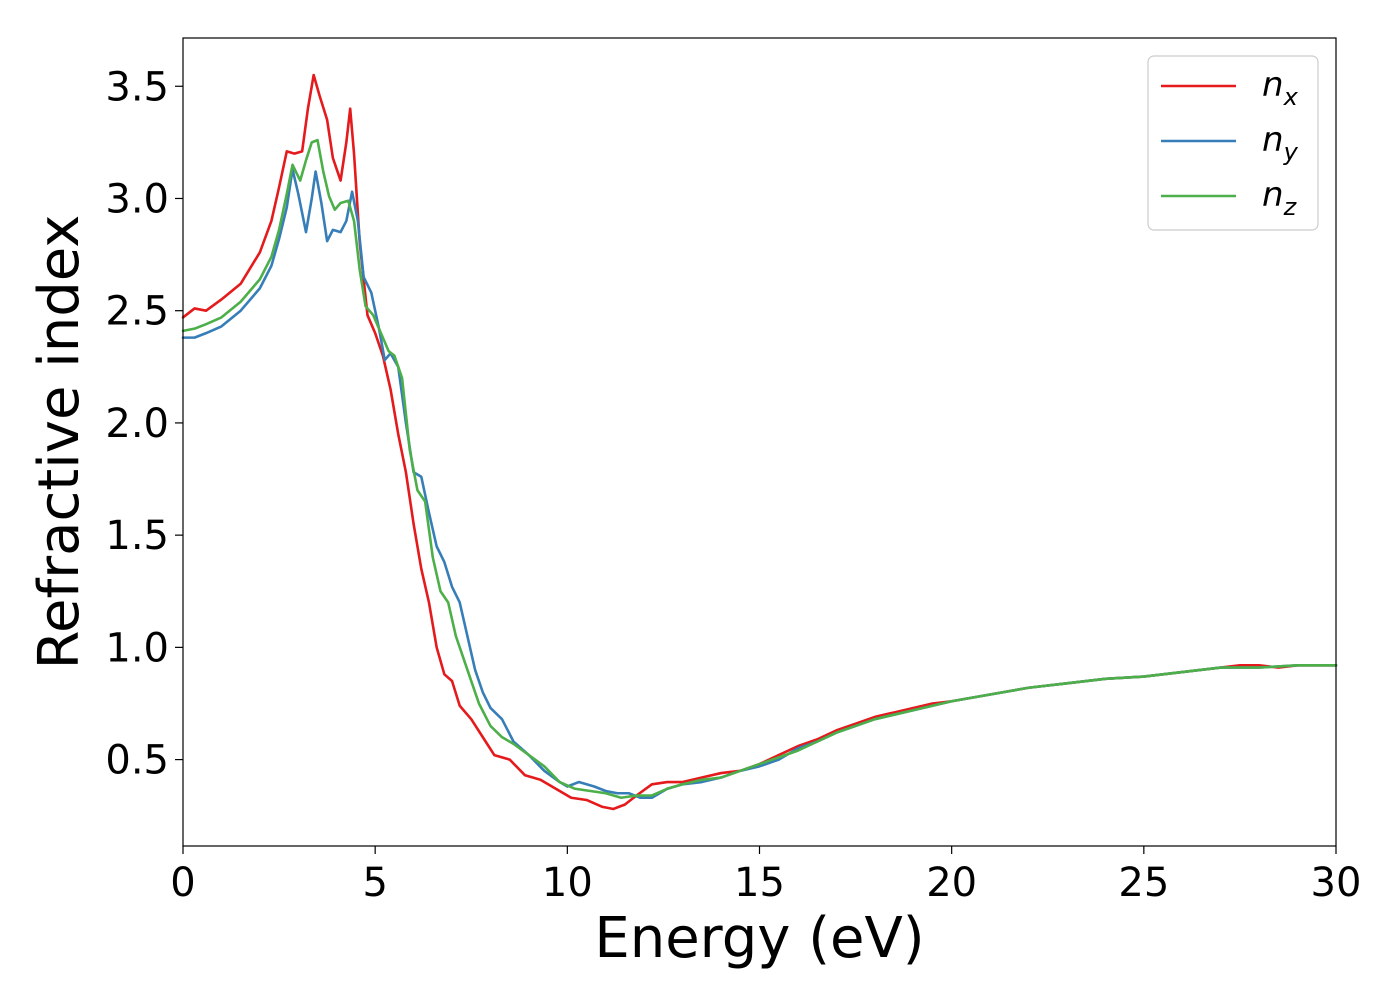  I want to click on x-tick-label: 20, so click(951, 883).